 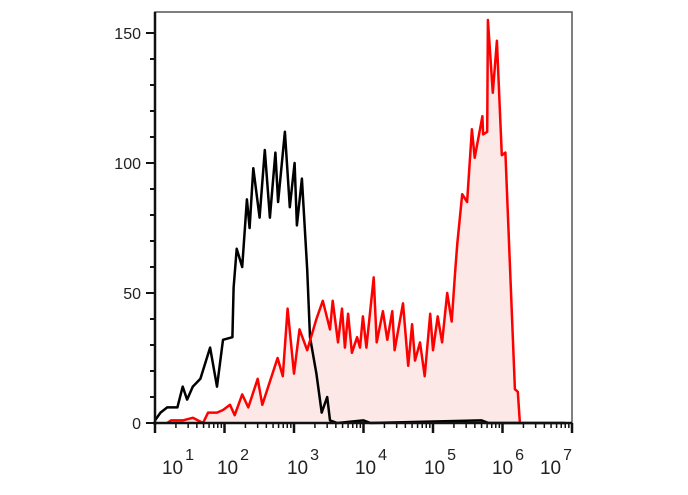 I want to click on x-tick-exponent: 7, so click(x=567, y=455).